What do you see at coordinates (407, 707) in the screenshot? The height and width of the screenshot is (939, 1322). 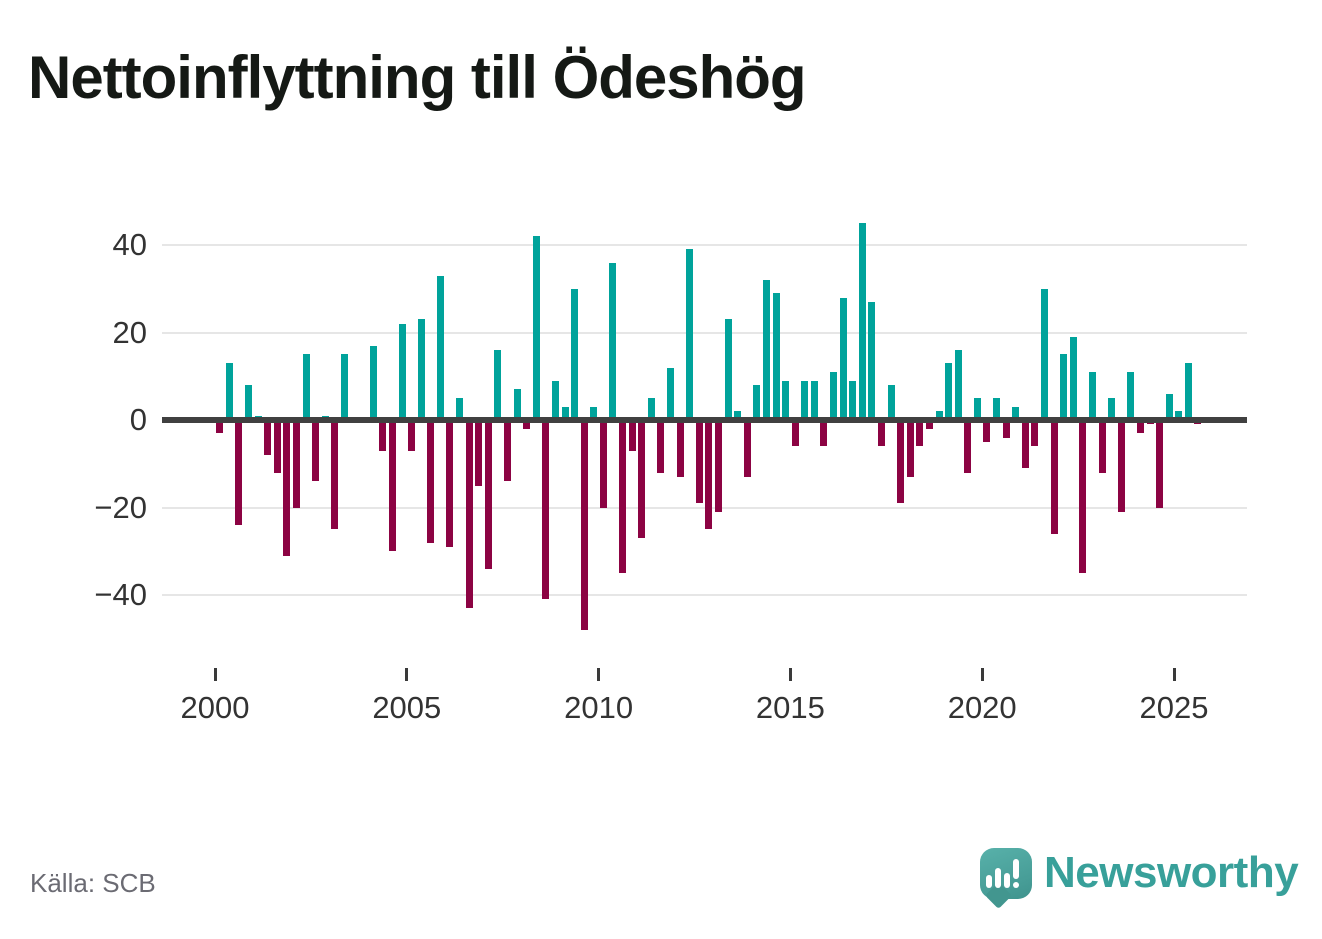 I see `x-axis-tick-label: 2005` at bounding box center [407, 707].